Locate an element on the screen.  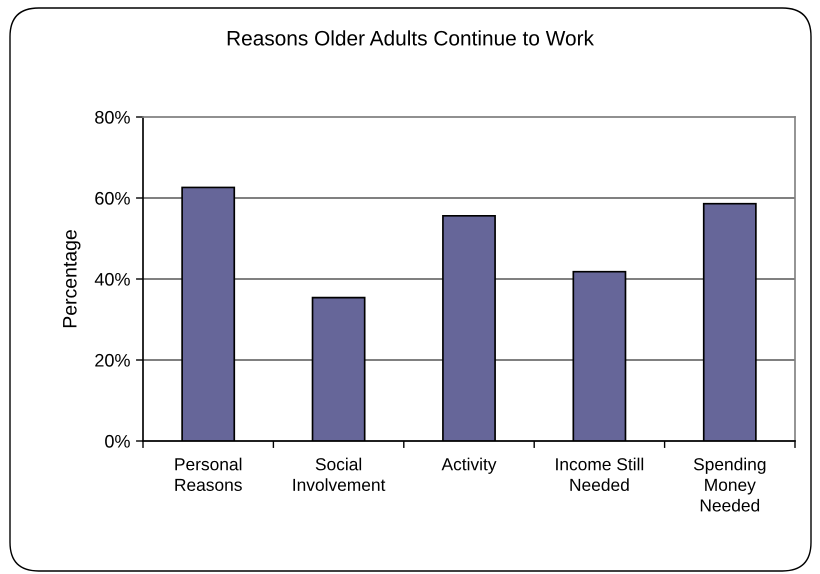
chart-title: Reasons Older Adults Continue to Work is located at coordinates (411, 38).